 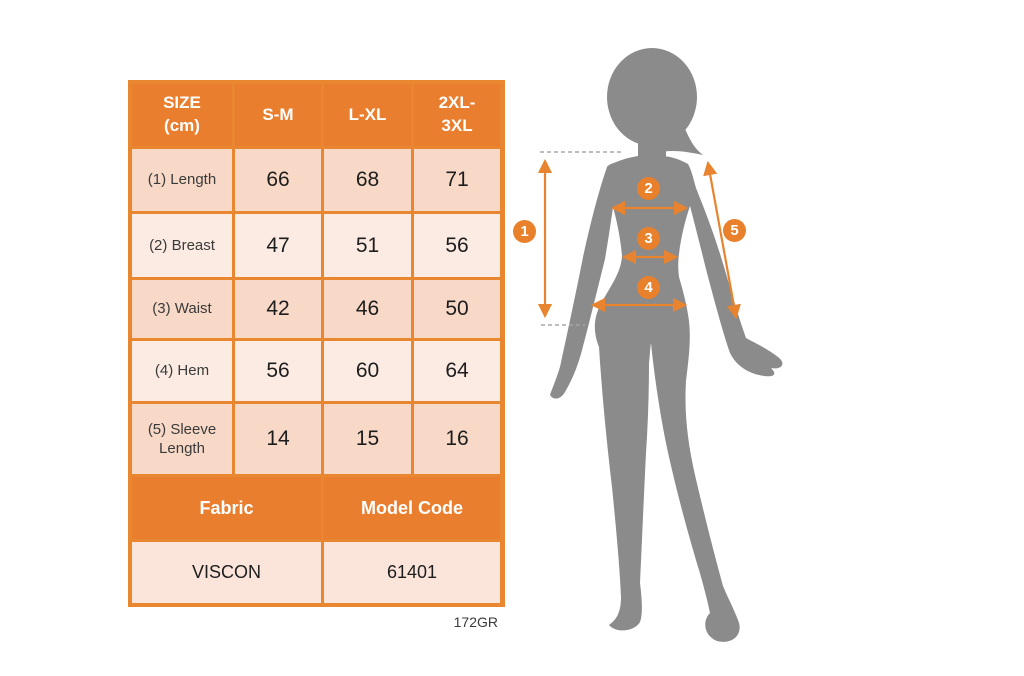 What do you see at coordinates (182, 439) in the screenshot?
I see `row-label-sleeve-length: (5) Sleeve Length` at bounding box center [182, 439].